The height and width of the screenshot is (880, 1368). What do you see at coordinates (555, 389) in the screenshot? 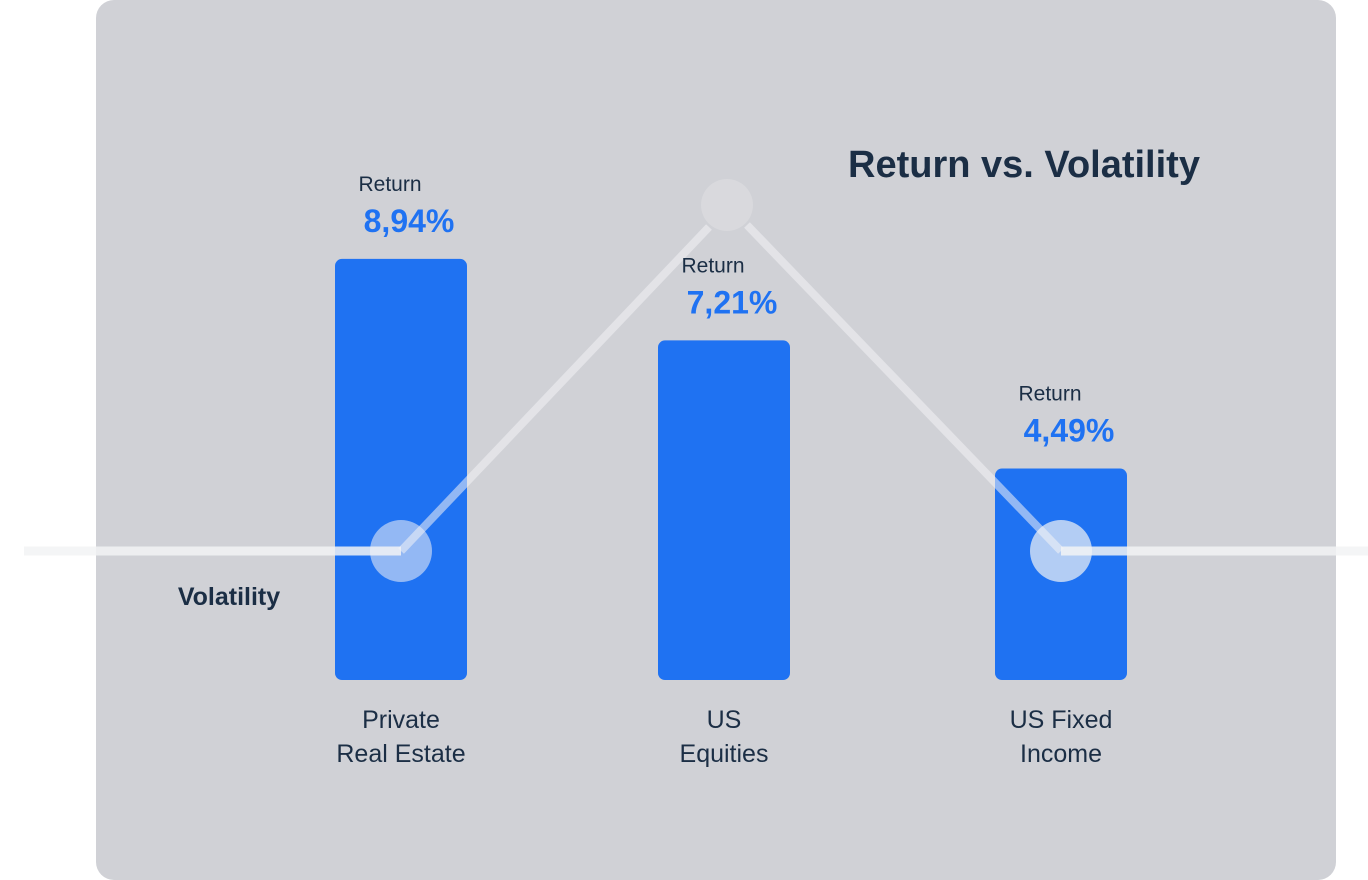
I see `volatility-line-rise` at bounding box center [555, 389].